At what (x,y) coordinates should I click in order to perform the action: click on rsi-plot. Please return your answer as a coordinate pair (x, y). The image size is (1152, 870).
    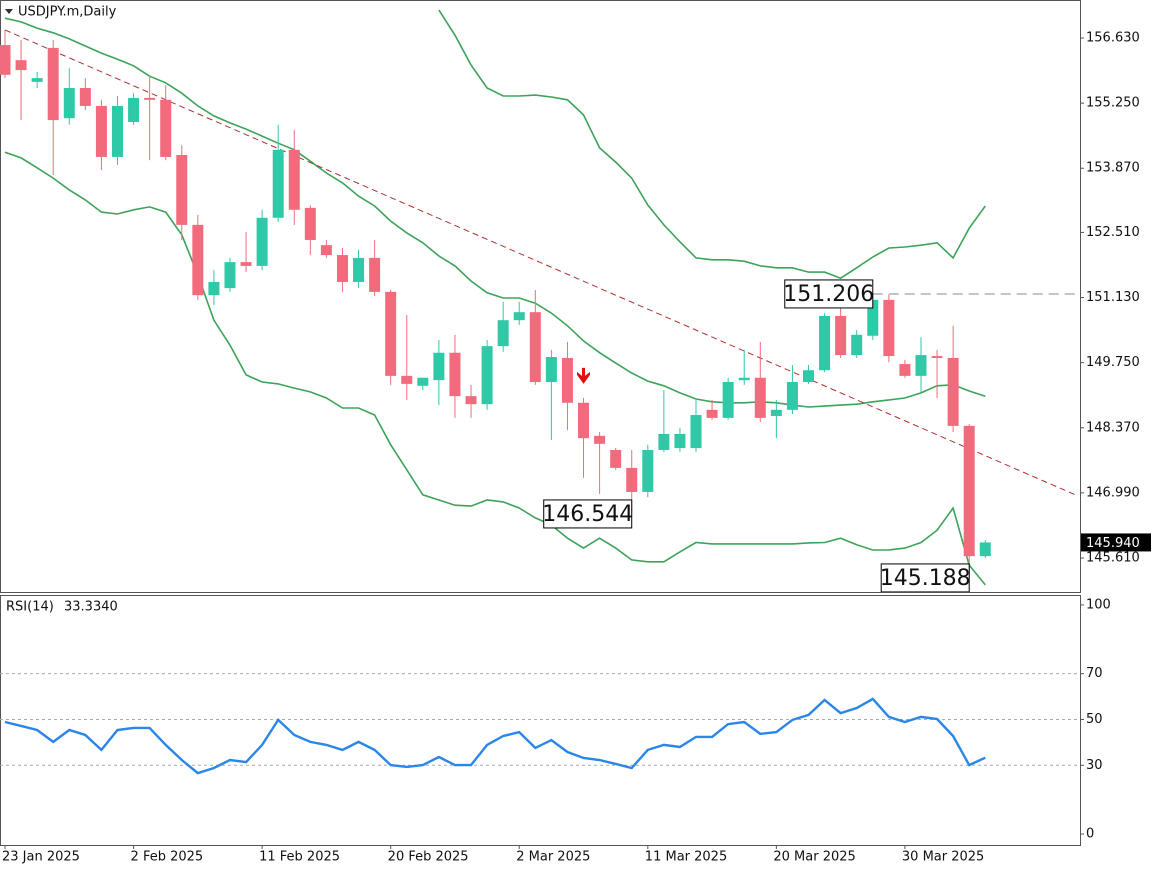
    Looking at the image, I should click on (540, 724).